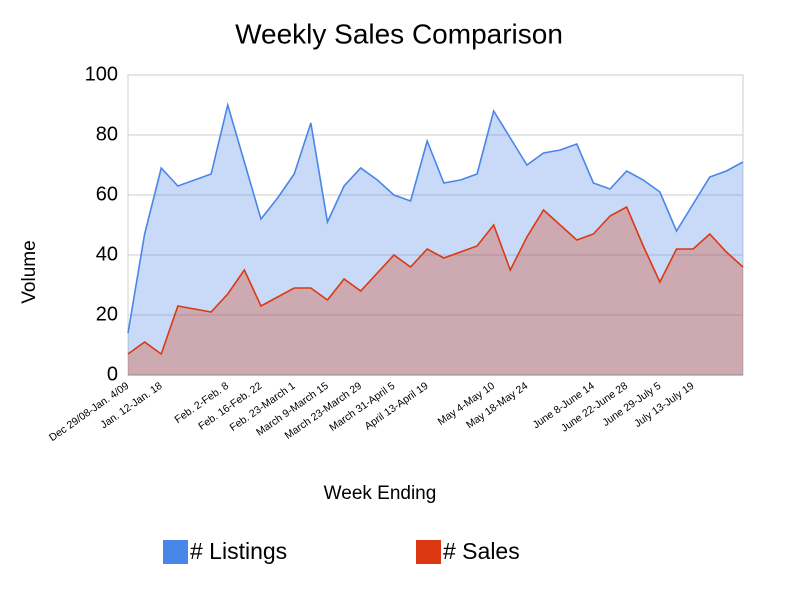 This screenshot has height=600, width=800. I want to click on y-tick-label: 20, so click(107, 314).